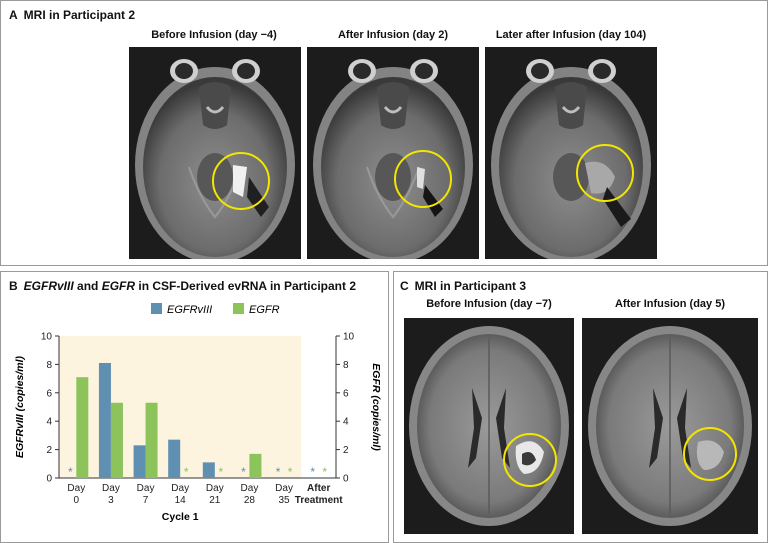  I want to click on x-tick-label: 21, so click(215, 500).